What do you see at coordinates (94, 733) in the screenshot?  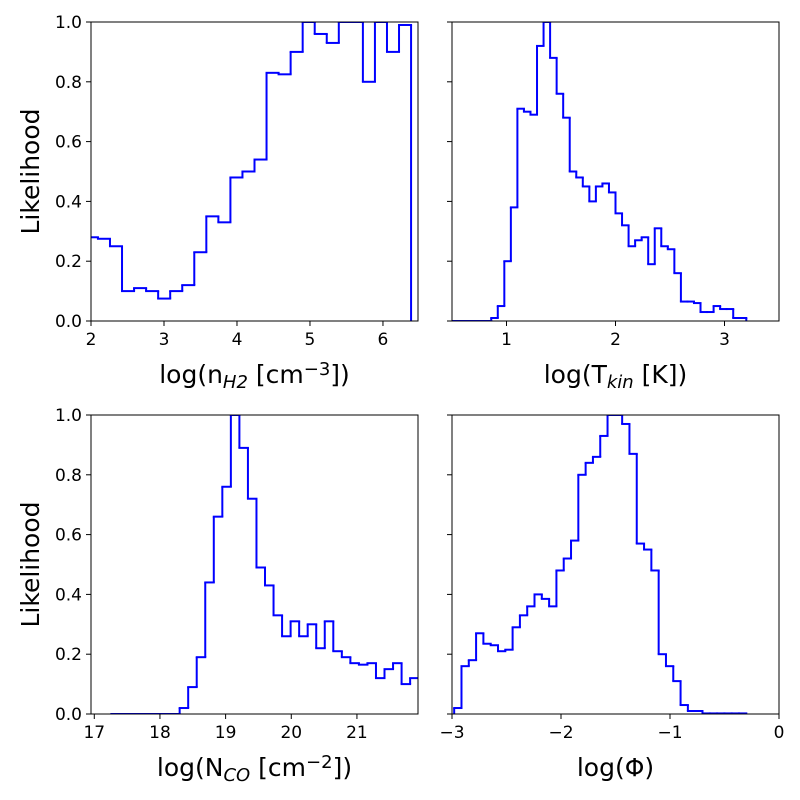 I see `x-tick-label: 17` at bounding box center [94, 733].